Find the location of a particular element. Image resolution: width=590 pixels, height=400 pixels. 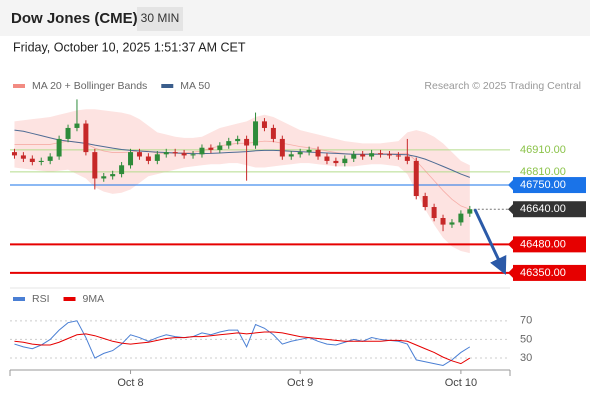

legend-label: 9MA is located at coordinates (94, 299).